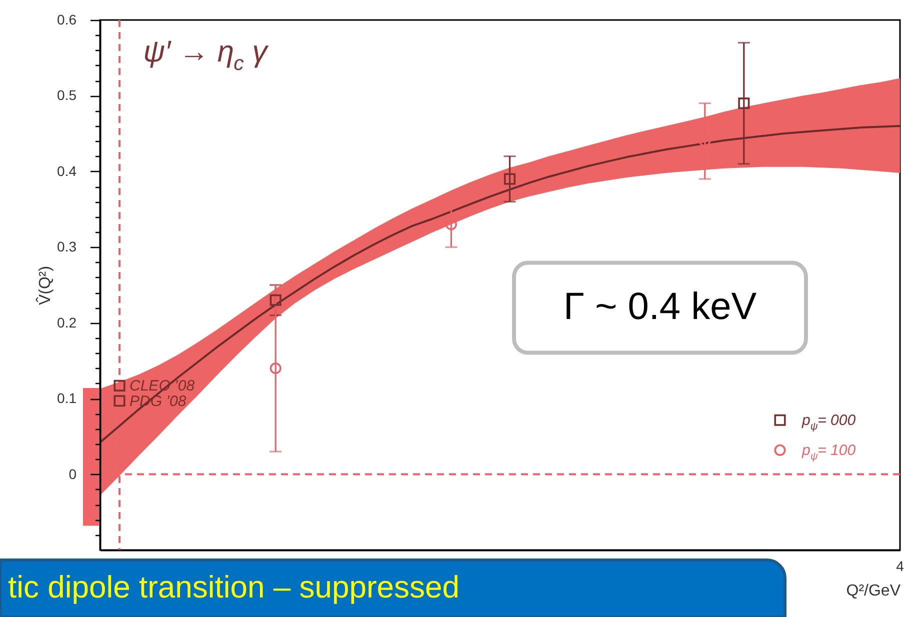 The image size is (922, 617). I want to click on annotation: Γ ~ 0.4 keV, so click(660, 307).